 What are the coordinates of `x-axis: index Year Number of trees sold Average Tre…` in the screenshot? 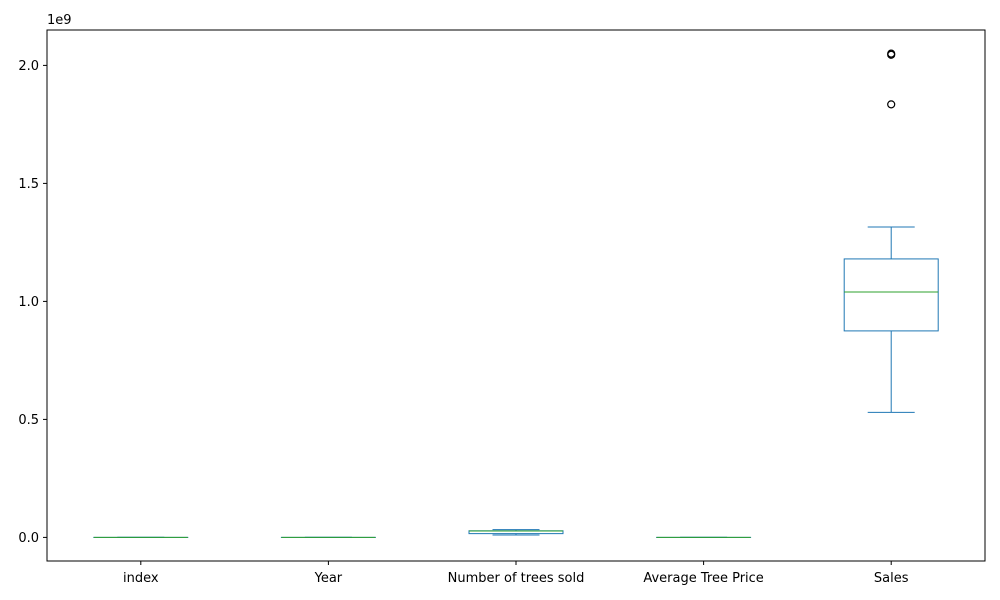 It's located at (516, 573).